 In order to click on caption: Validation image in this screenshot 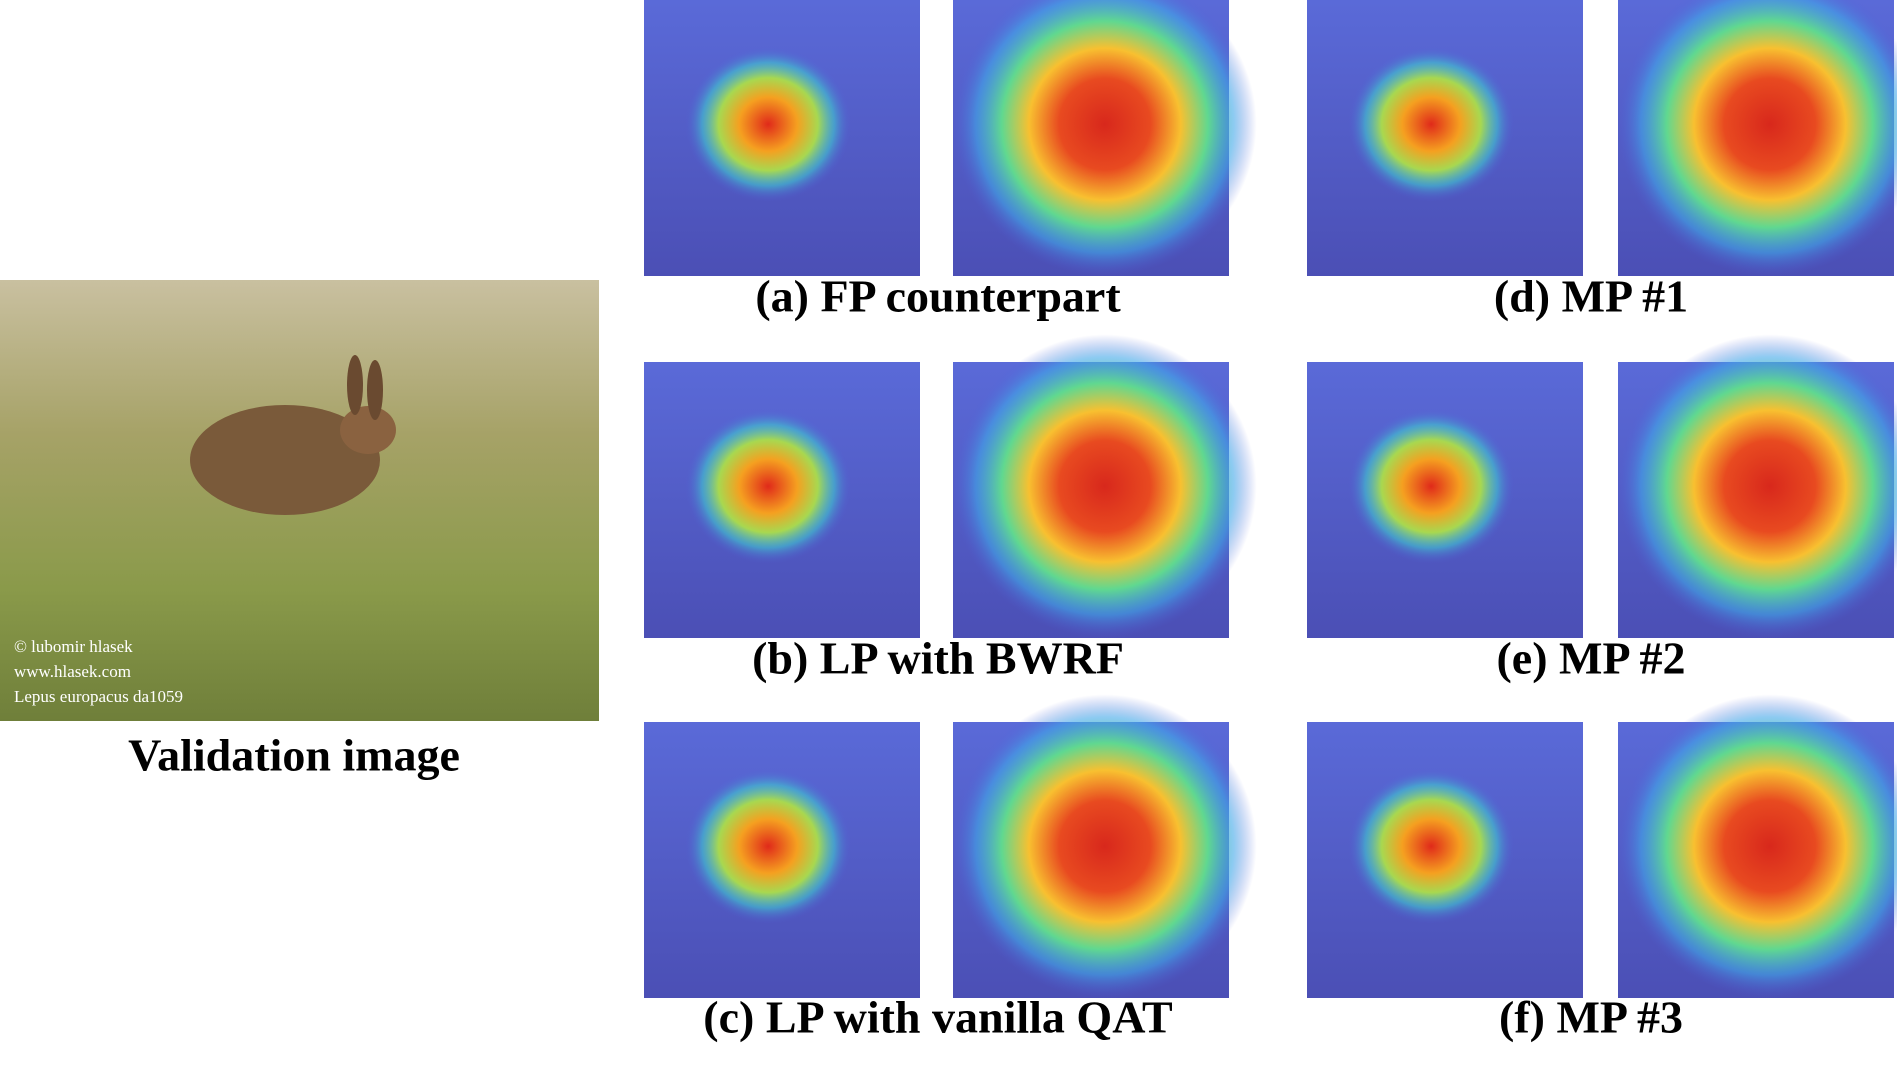, I will do `click(294, 755)`.